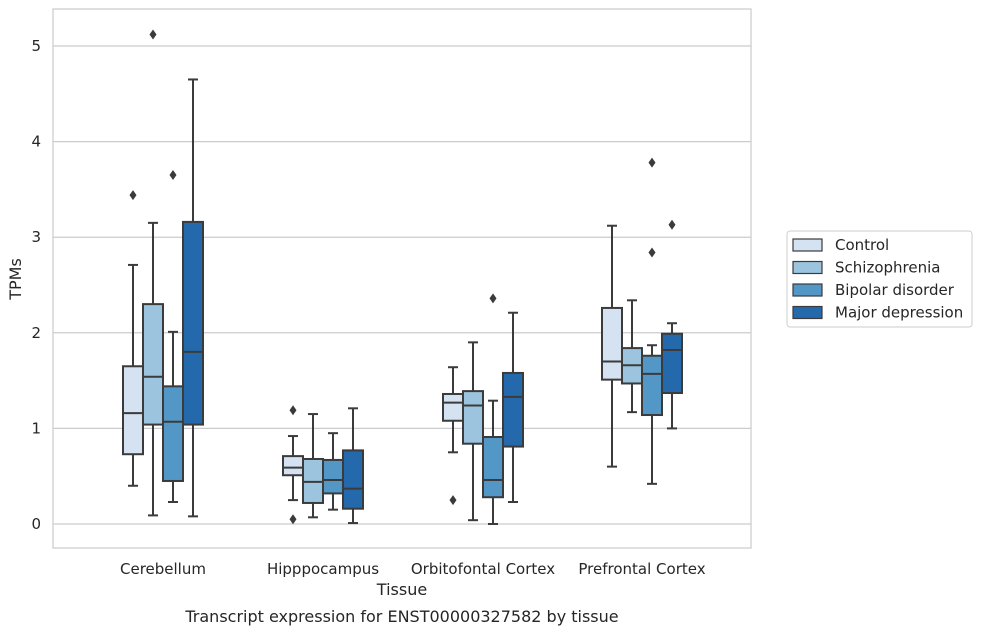 The image size is (983, 634). Describe the element at coordinates (862, 245) in the screenshot. I see `legend-label: Control` at that location.